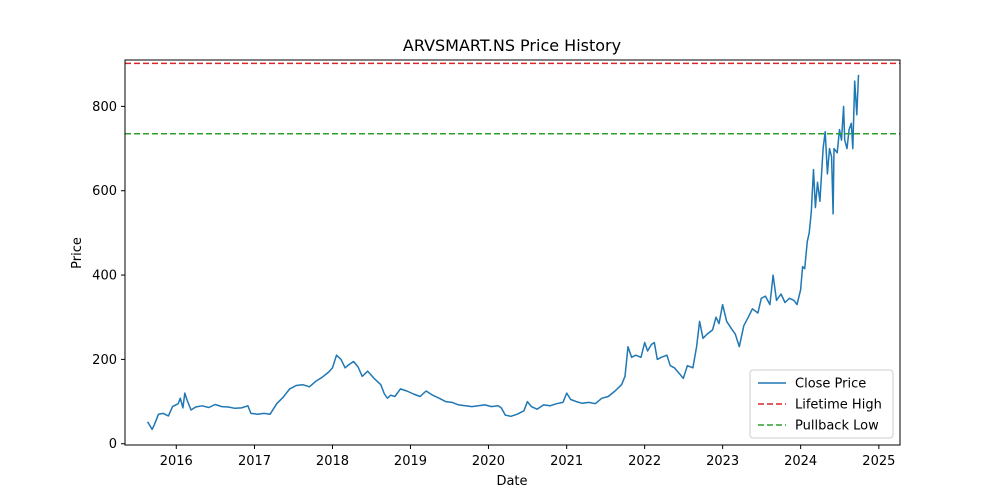 The image size is (1000, 500). What do you see at coordinates (104, 360) in the screenshot?
I see `y-tick-label: 200` at bounding box center [104, 360].